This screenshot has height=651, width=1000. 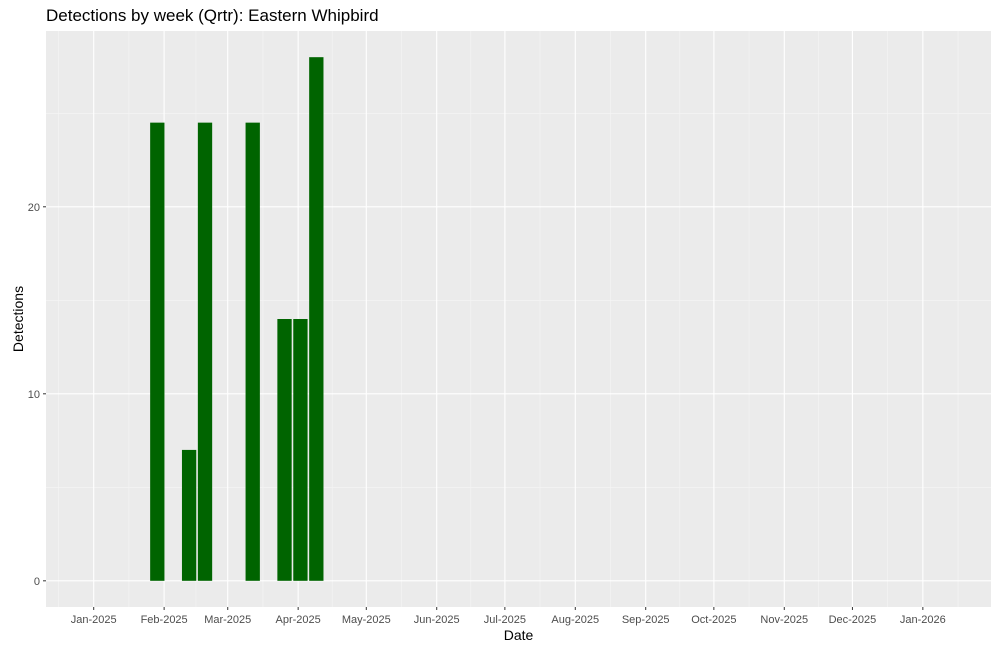 I want to click on y-tick-label: 10, so click(x=34, y=395).